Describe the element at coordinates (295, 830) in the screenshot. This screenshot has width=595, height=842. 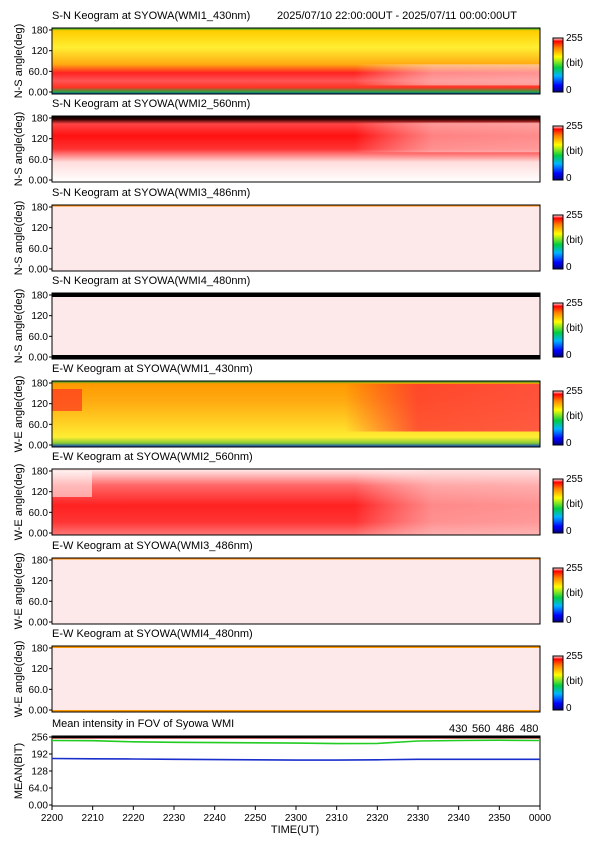
I see `x-axis-label: TIME(UT)` at that location.